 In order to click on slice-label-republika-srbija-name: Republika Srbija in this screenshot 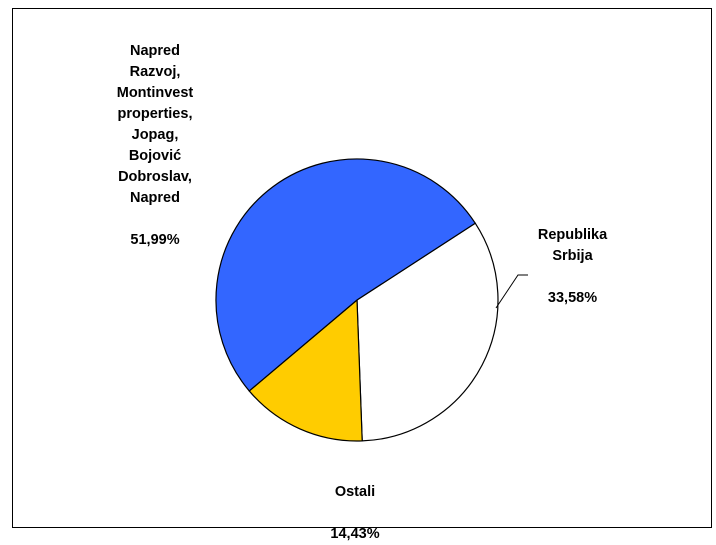, I will do `click(572, 245)`.